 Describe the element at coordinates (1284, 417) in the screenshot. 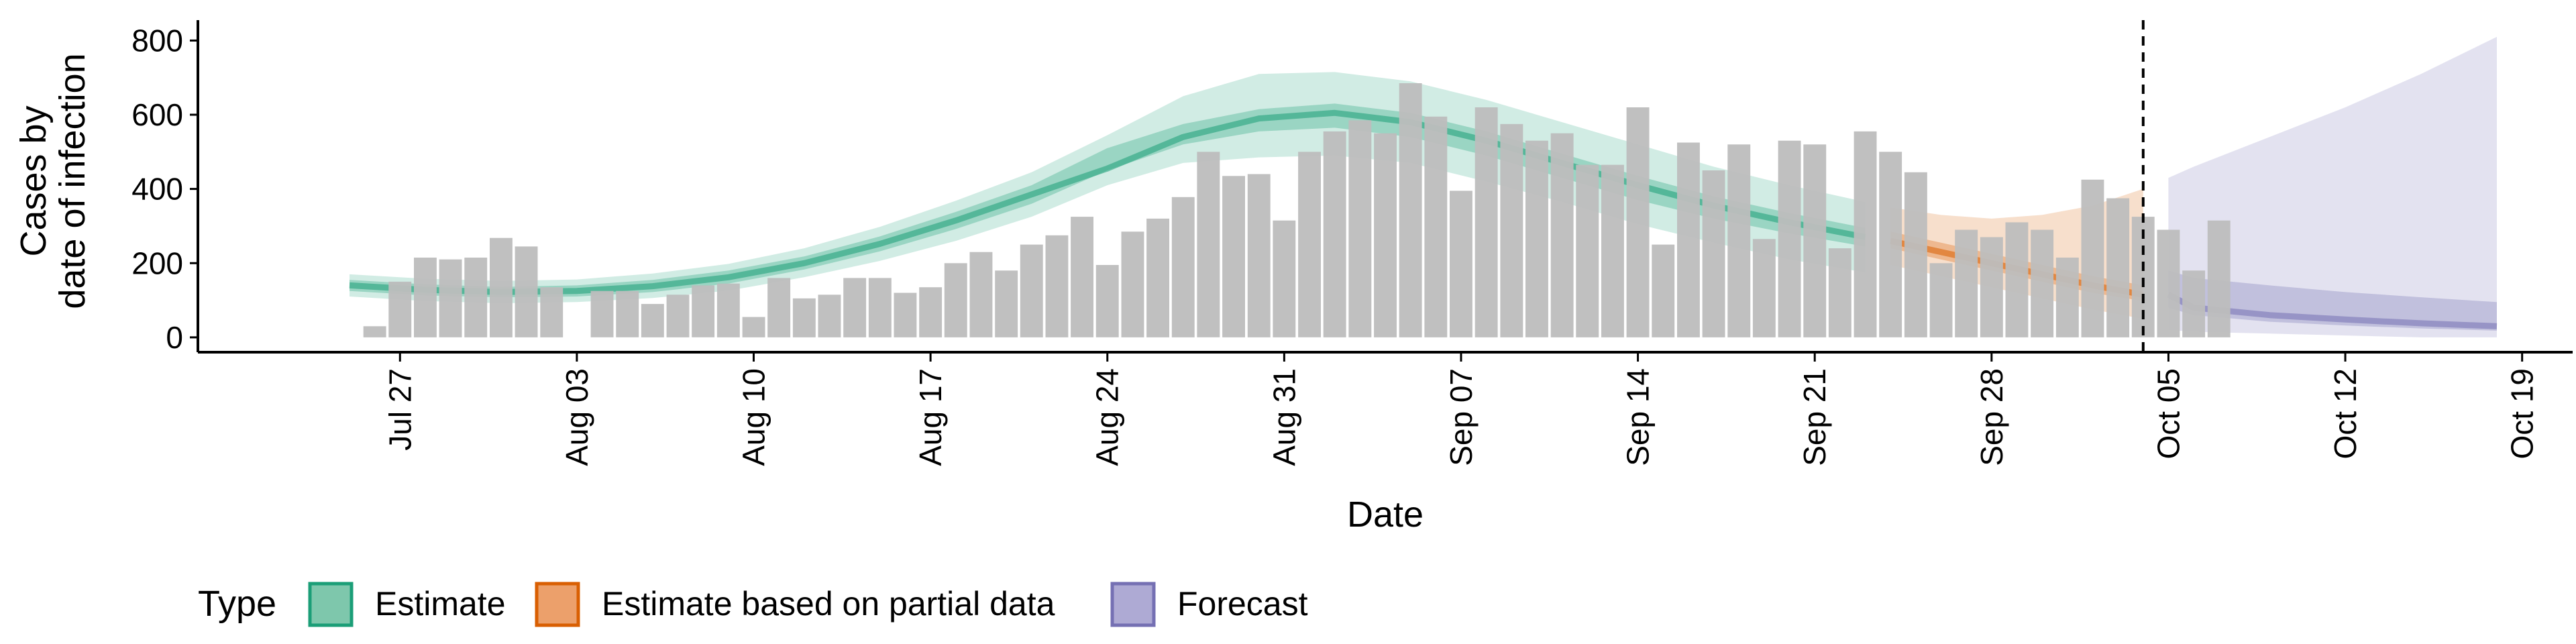

I see `x-tick-label: Aug 31` at that location.